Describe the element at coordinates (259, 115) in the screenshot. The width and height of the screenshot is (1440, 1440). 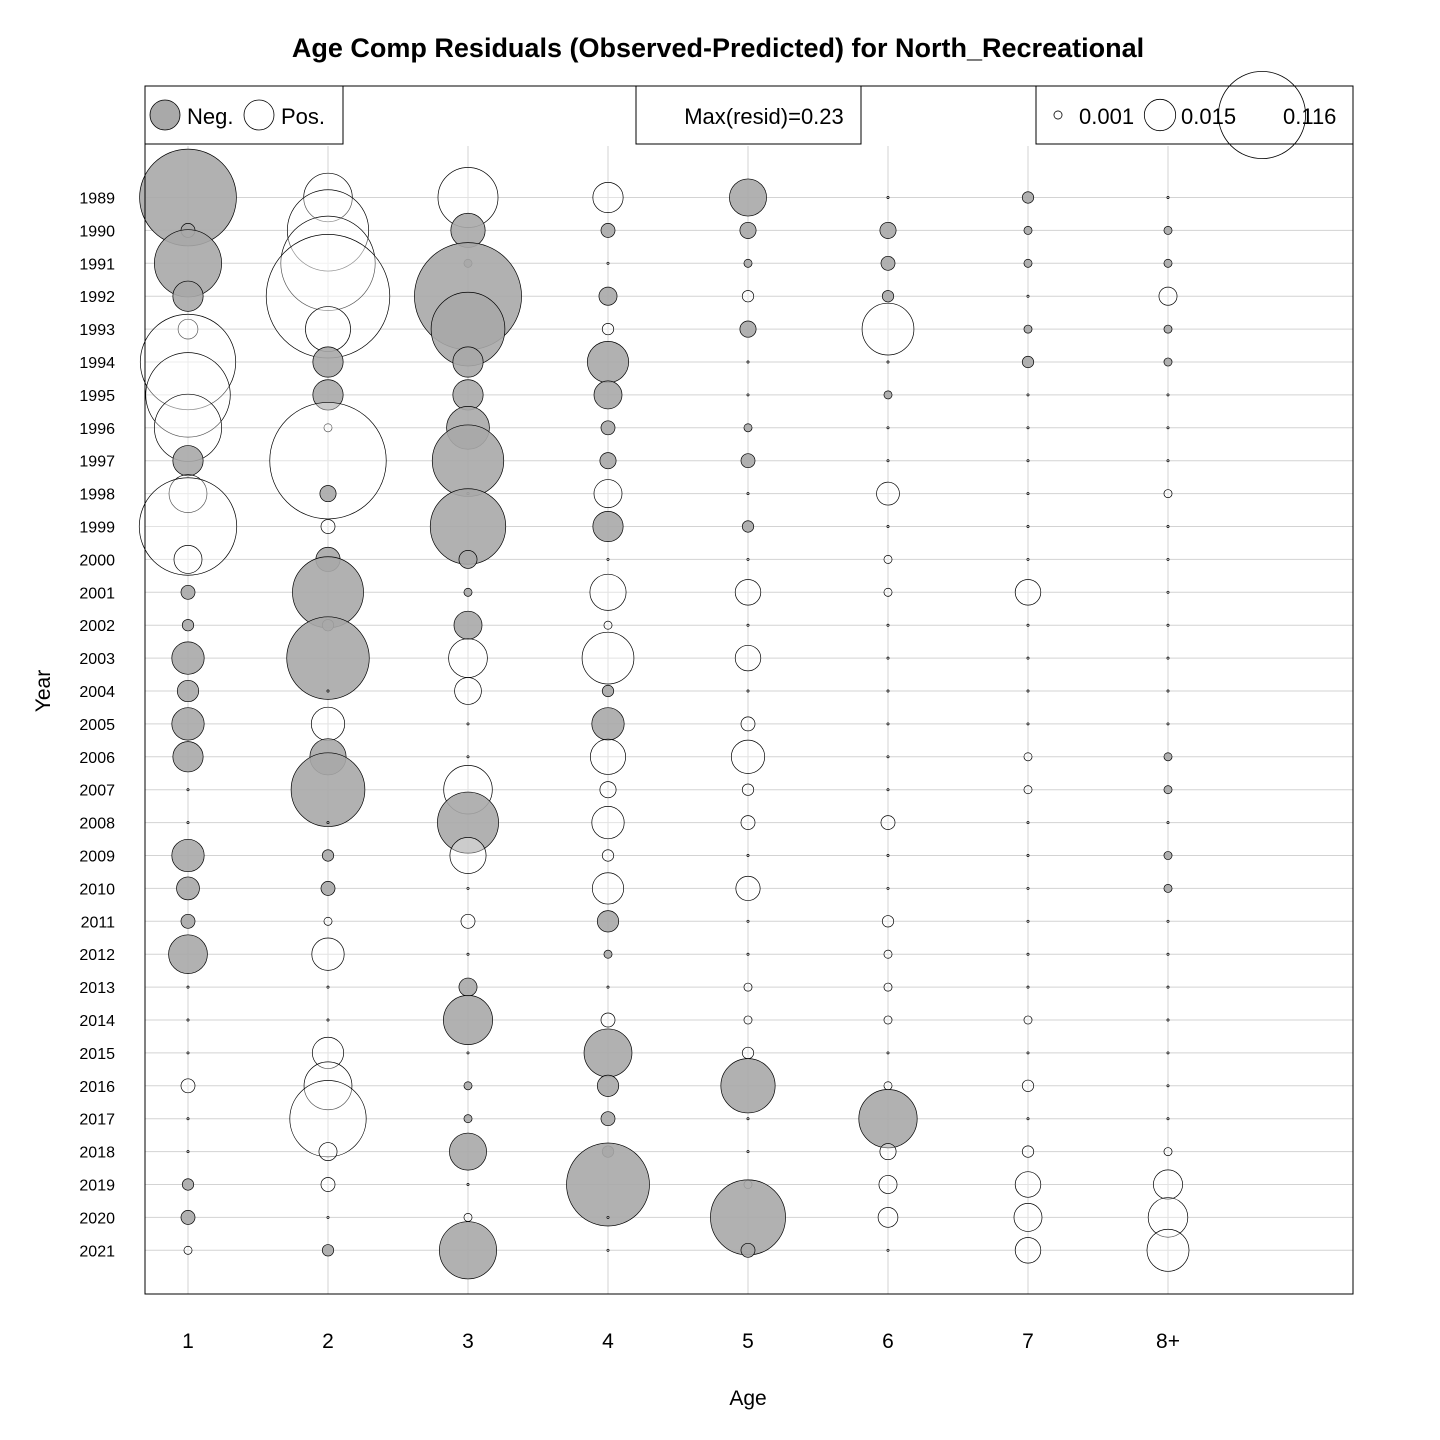
I see `legend-pos-swatch` at that location.